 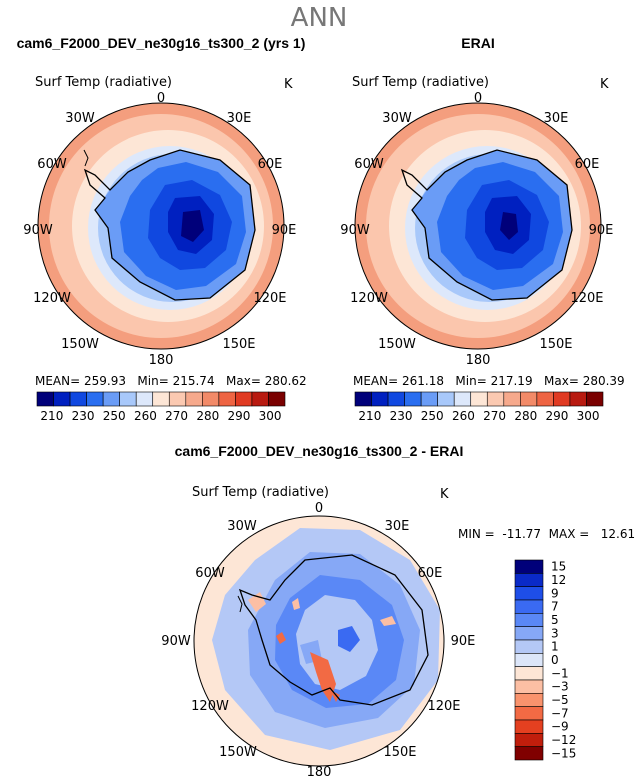 What do you see at coordinates (560, 687) in the screenshot?
I see `colorbar-tick-label: −3` at bounding box center [560, 687].